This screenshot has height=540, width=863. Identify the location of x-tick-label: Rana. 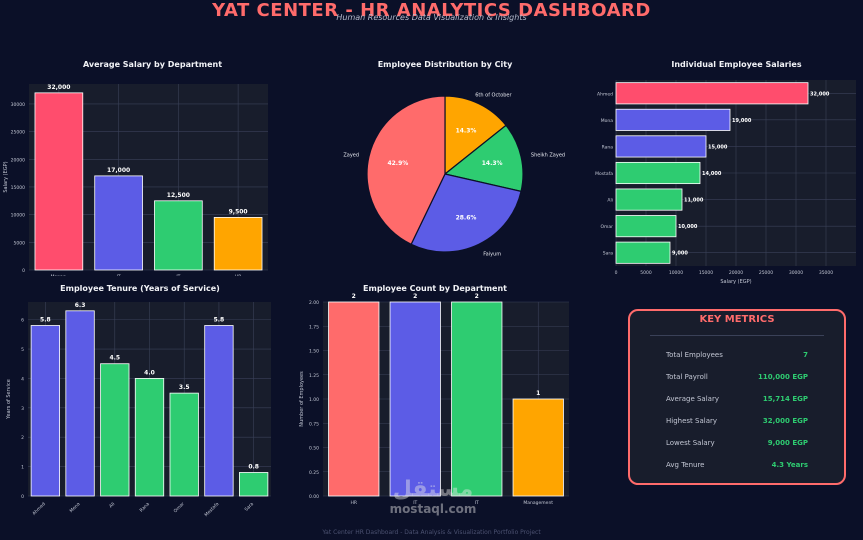
(145, 507).